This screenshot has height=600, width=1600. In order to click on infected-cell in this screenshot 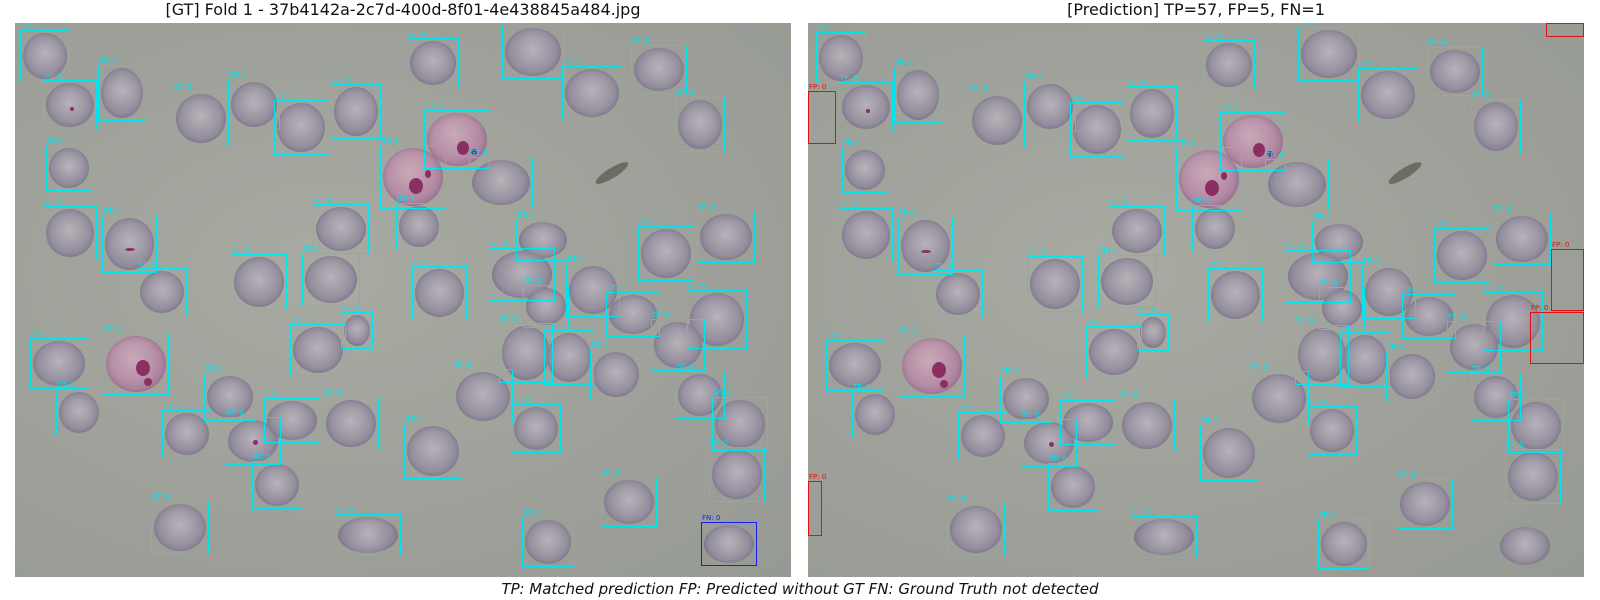, I will do `click(1209, 179)`.